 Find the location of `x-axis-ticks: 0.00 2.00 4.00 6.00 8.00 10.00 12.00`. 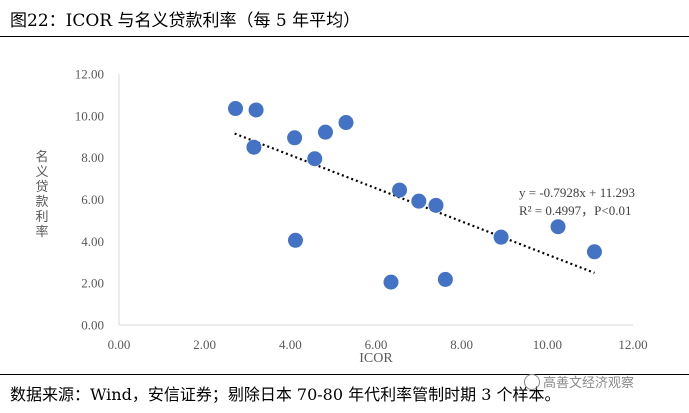

x-axis-ticks: 0.00 2.00 4.00 6.00 8.00 10.00 12.00 is located at coordinates (378, 344).